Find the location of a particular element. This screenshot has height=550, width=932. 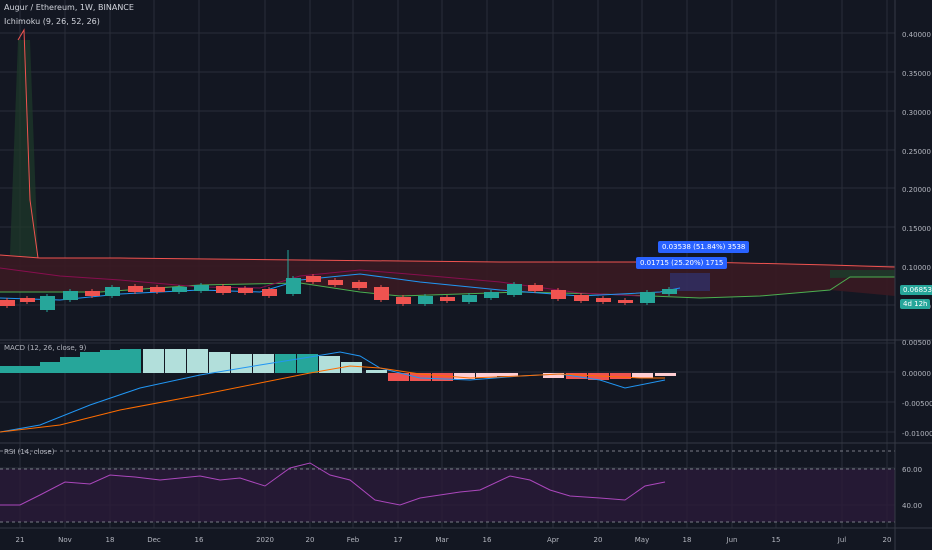

indicator-info: Ichimoku (9, 26, 52, 26) is located at coordinates (52, 21).